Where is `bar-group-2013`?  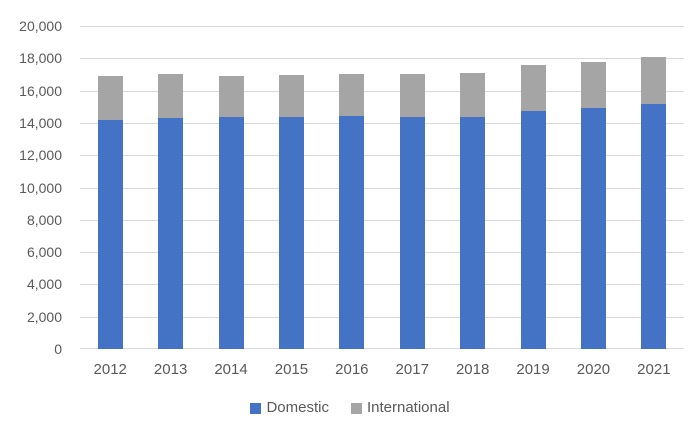 bar-group-2013 is located at coordinates (171, 211).